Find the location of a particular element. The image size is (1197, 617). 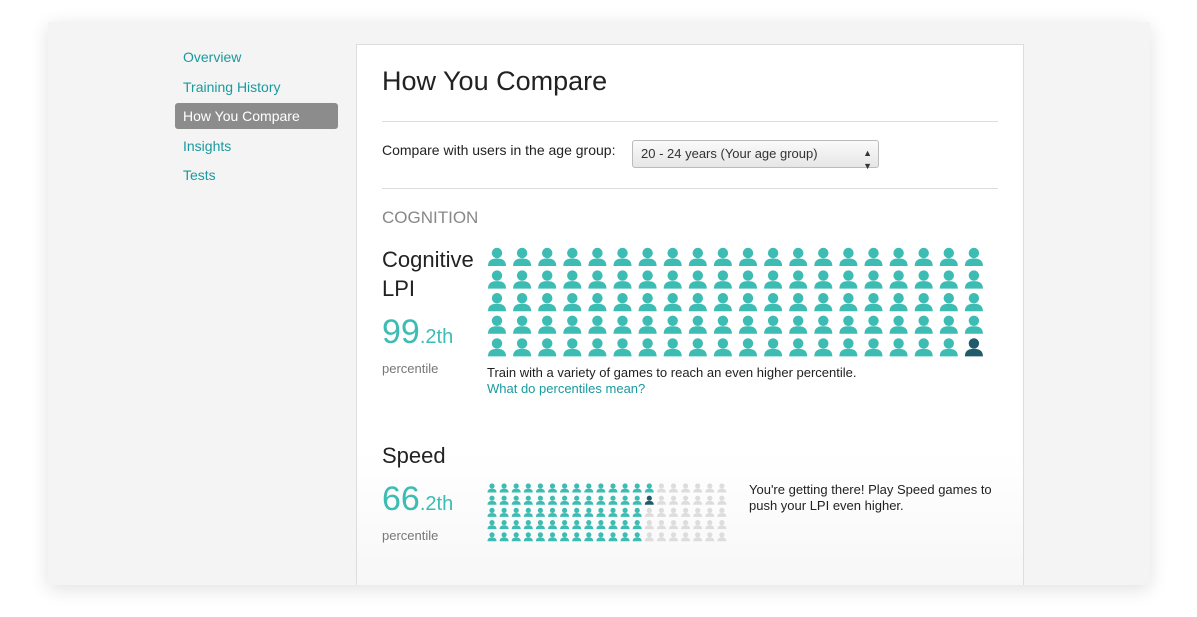

nav-item: Insights is located at coordinates (207, 145).